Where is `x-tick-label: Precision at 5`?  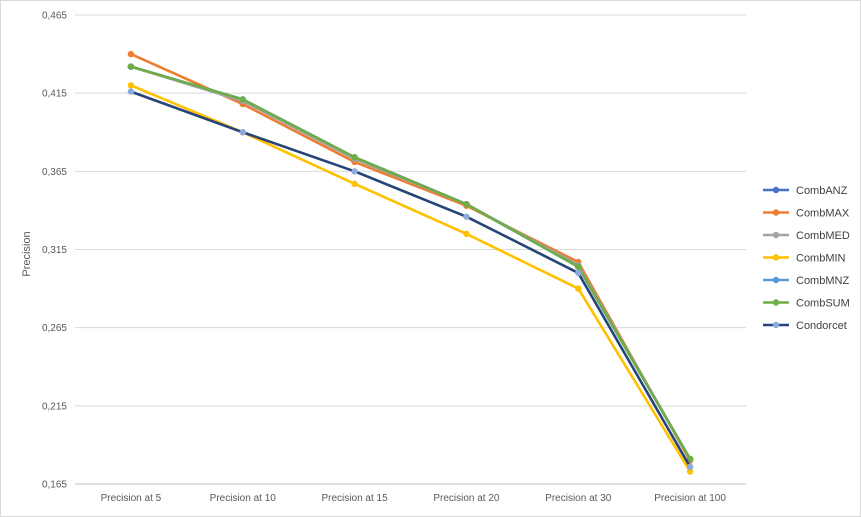 x-tick-label: Precision at 5 is located at coordinates (131, 498).